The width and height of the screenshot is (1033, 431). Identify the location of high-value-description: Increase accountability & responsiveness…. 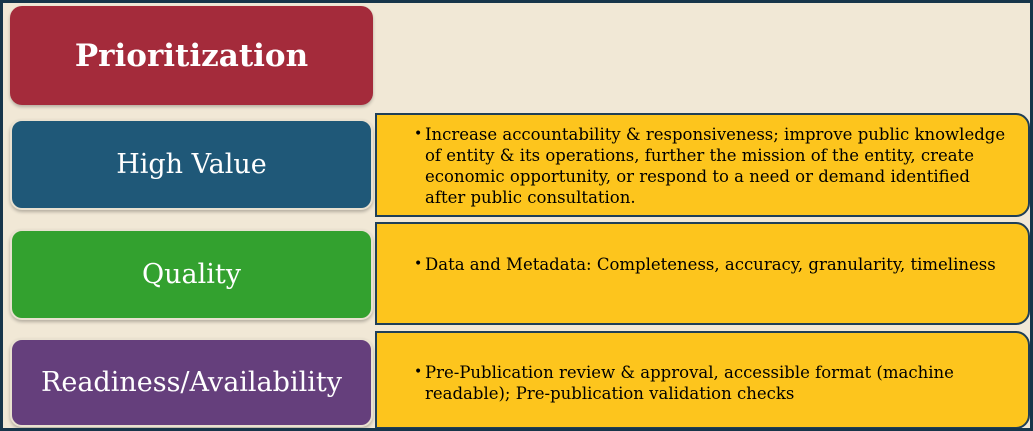
(715, 166).